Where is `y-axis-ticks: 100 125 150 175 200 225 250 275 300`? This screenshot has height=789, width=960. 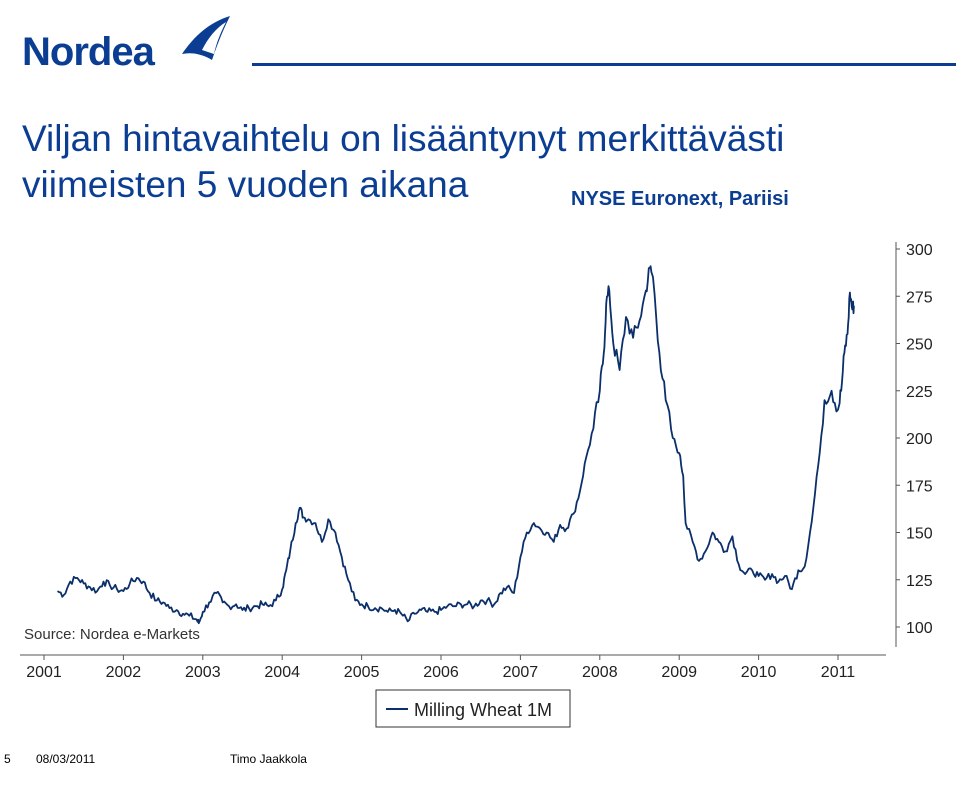 y-axis-ticks: 100 125 150 175 200 225 250 275 300 is located at coordinates (914, 439).